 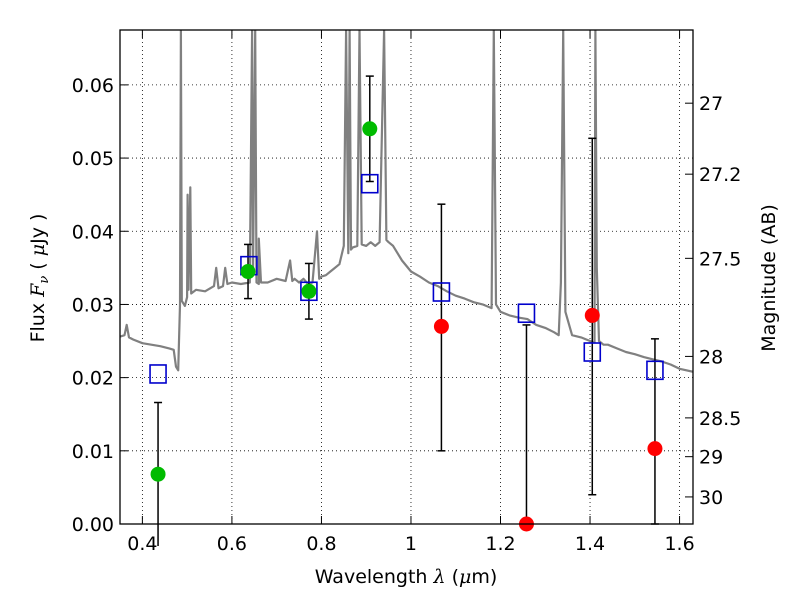 I want to click on y-tick-label: 0.05, so click(x=93, y=159).